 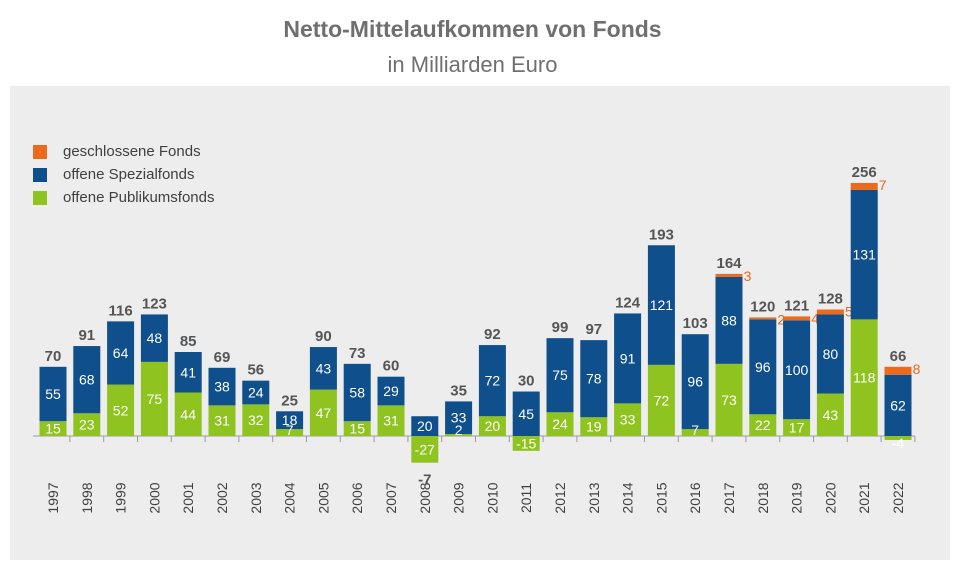 I want to click on legend-label-publikum: offene Publikumsfonds, so click(x=139, y=197).